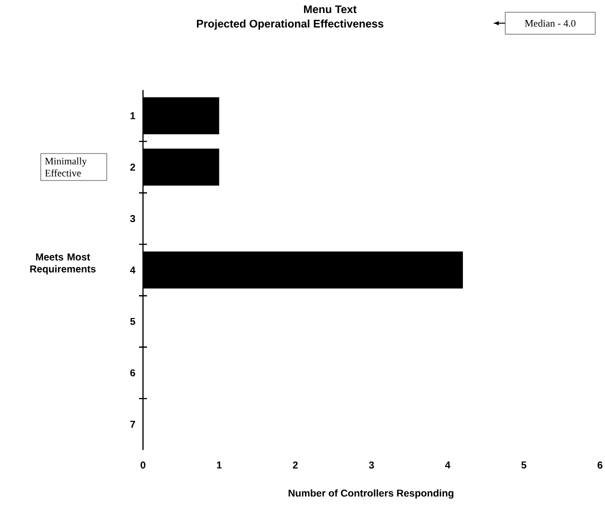 This screenshot has height=516, width=605. I want to click on text: Median - 4.0, so click(550, 23).